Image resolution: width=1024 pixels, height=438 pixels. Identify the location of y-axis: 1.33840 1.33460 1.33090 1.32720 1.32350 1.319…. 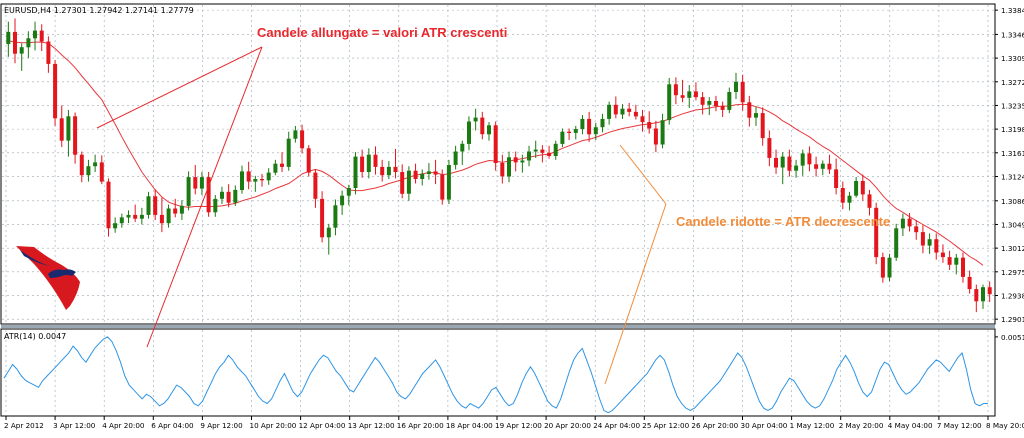
(1009, 174).